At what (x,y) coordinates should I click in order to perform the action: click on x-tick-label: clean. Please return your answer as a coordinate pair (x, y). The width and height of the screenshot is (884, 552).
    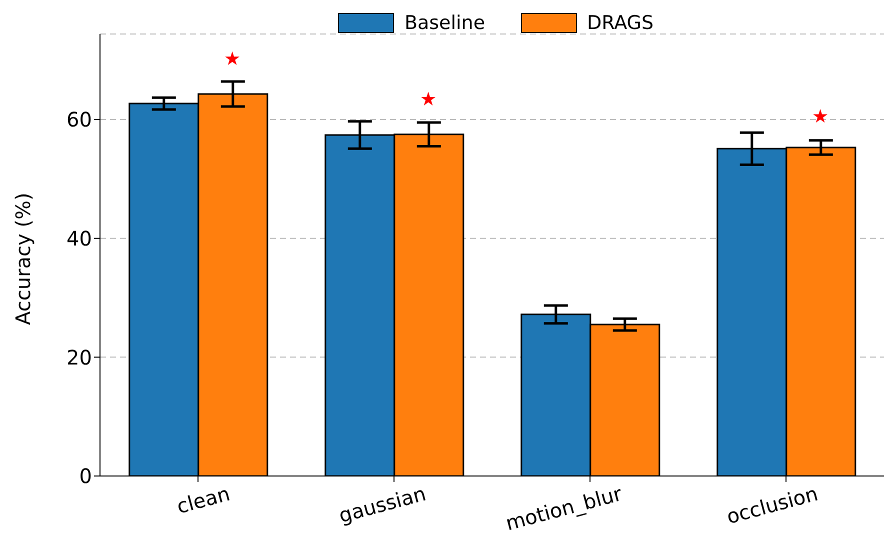
    Looking at the image, I should click on (203, 499).